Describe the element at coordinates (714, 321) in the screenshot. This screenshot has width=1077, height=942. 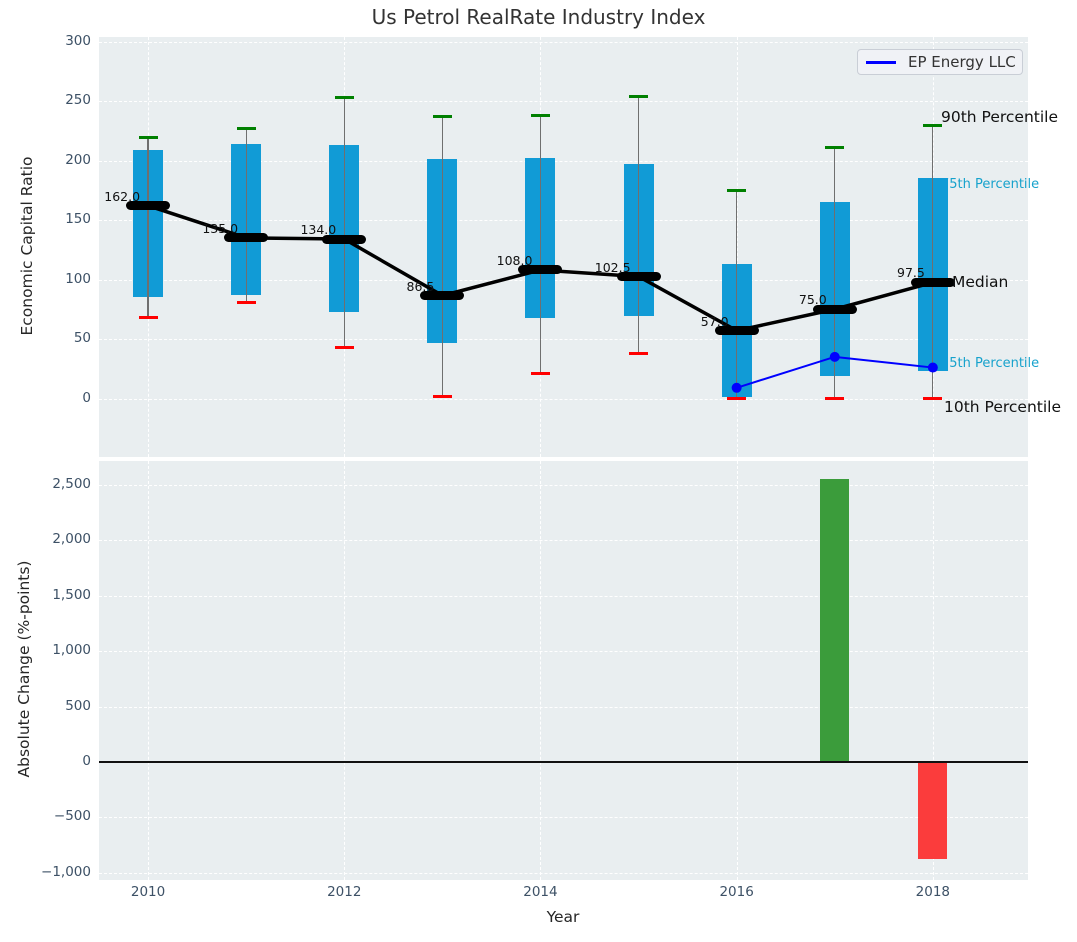
I see `median-value-label: 57.0` at that location.